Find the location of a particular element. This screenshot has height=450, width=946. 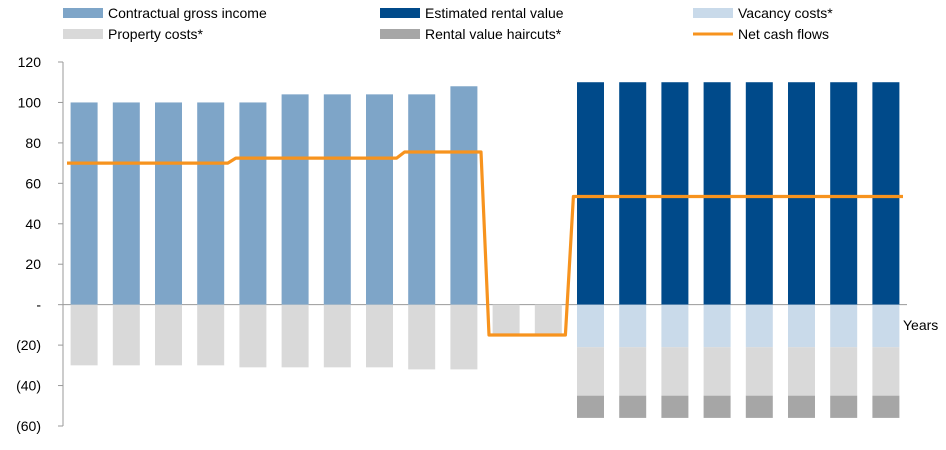

legend-label: Contractual gross income is located at coordinates (187, 13).